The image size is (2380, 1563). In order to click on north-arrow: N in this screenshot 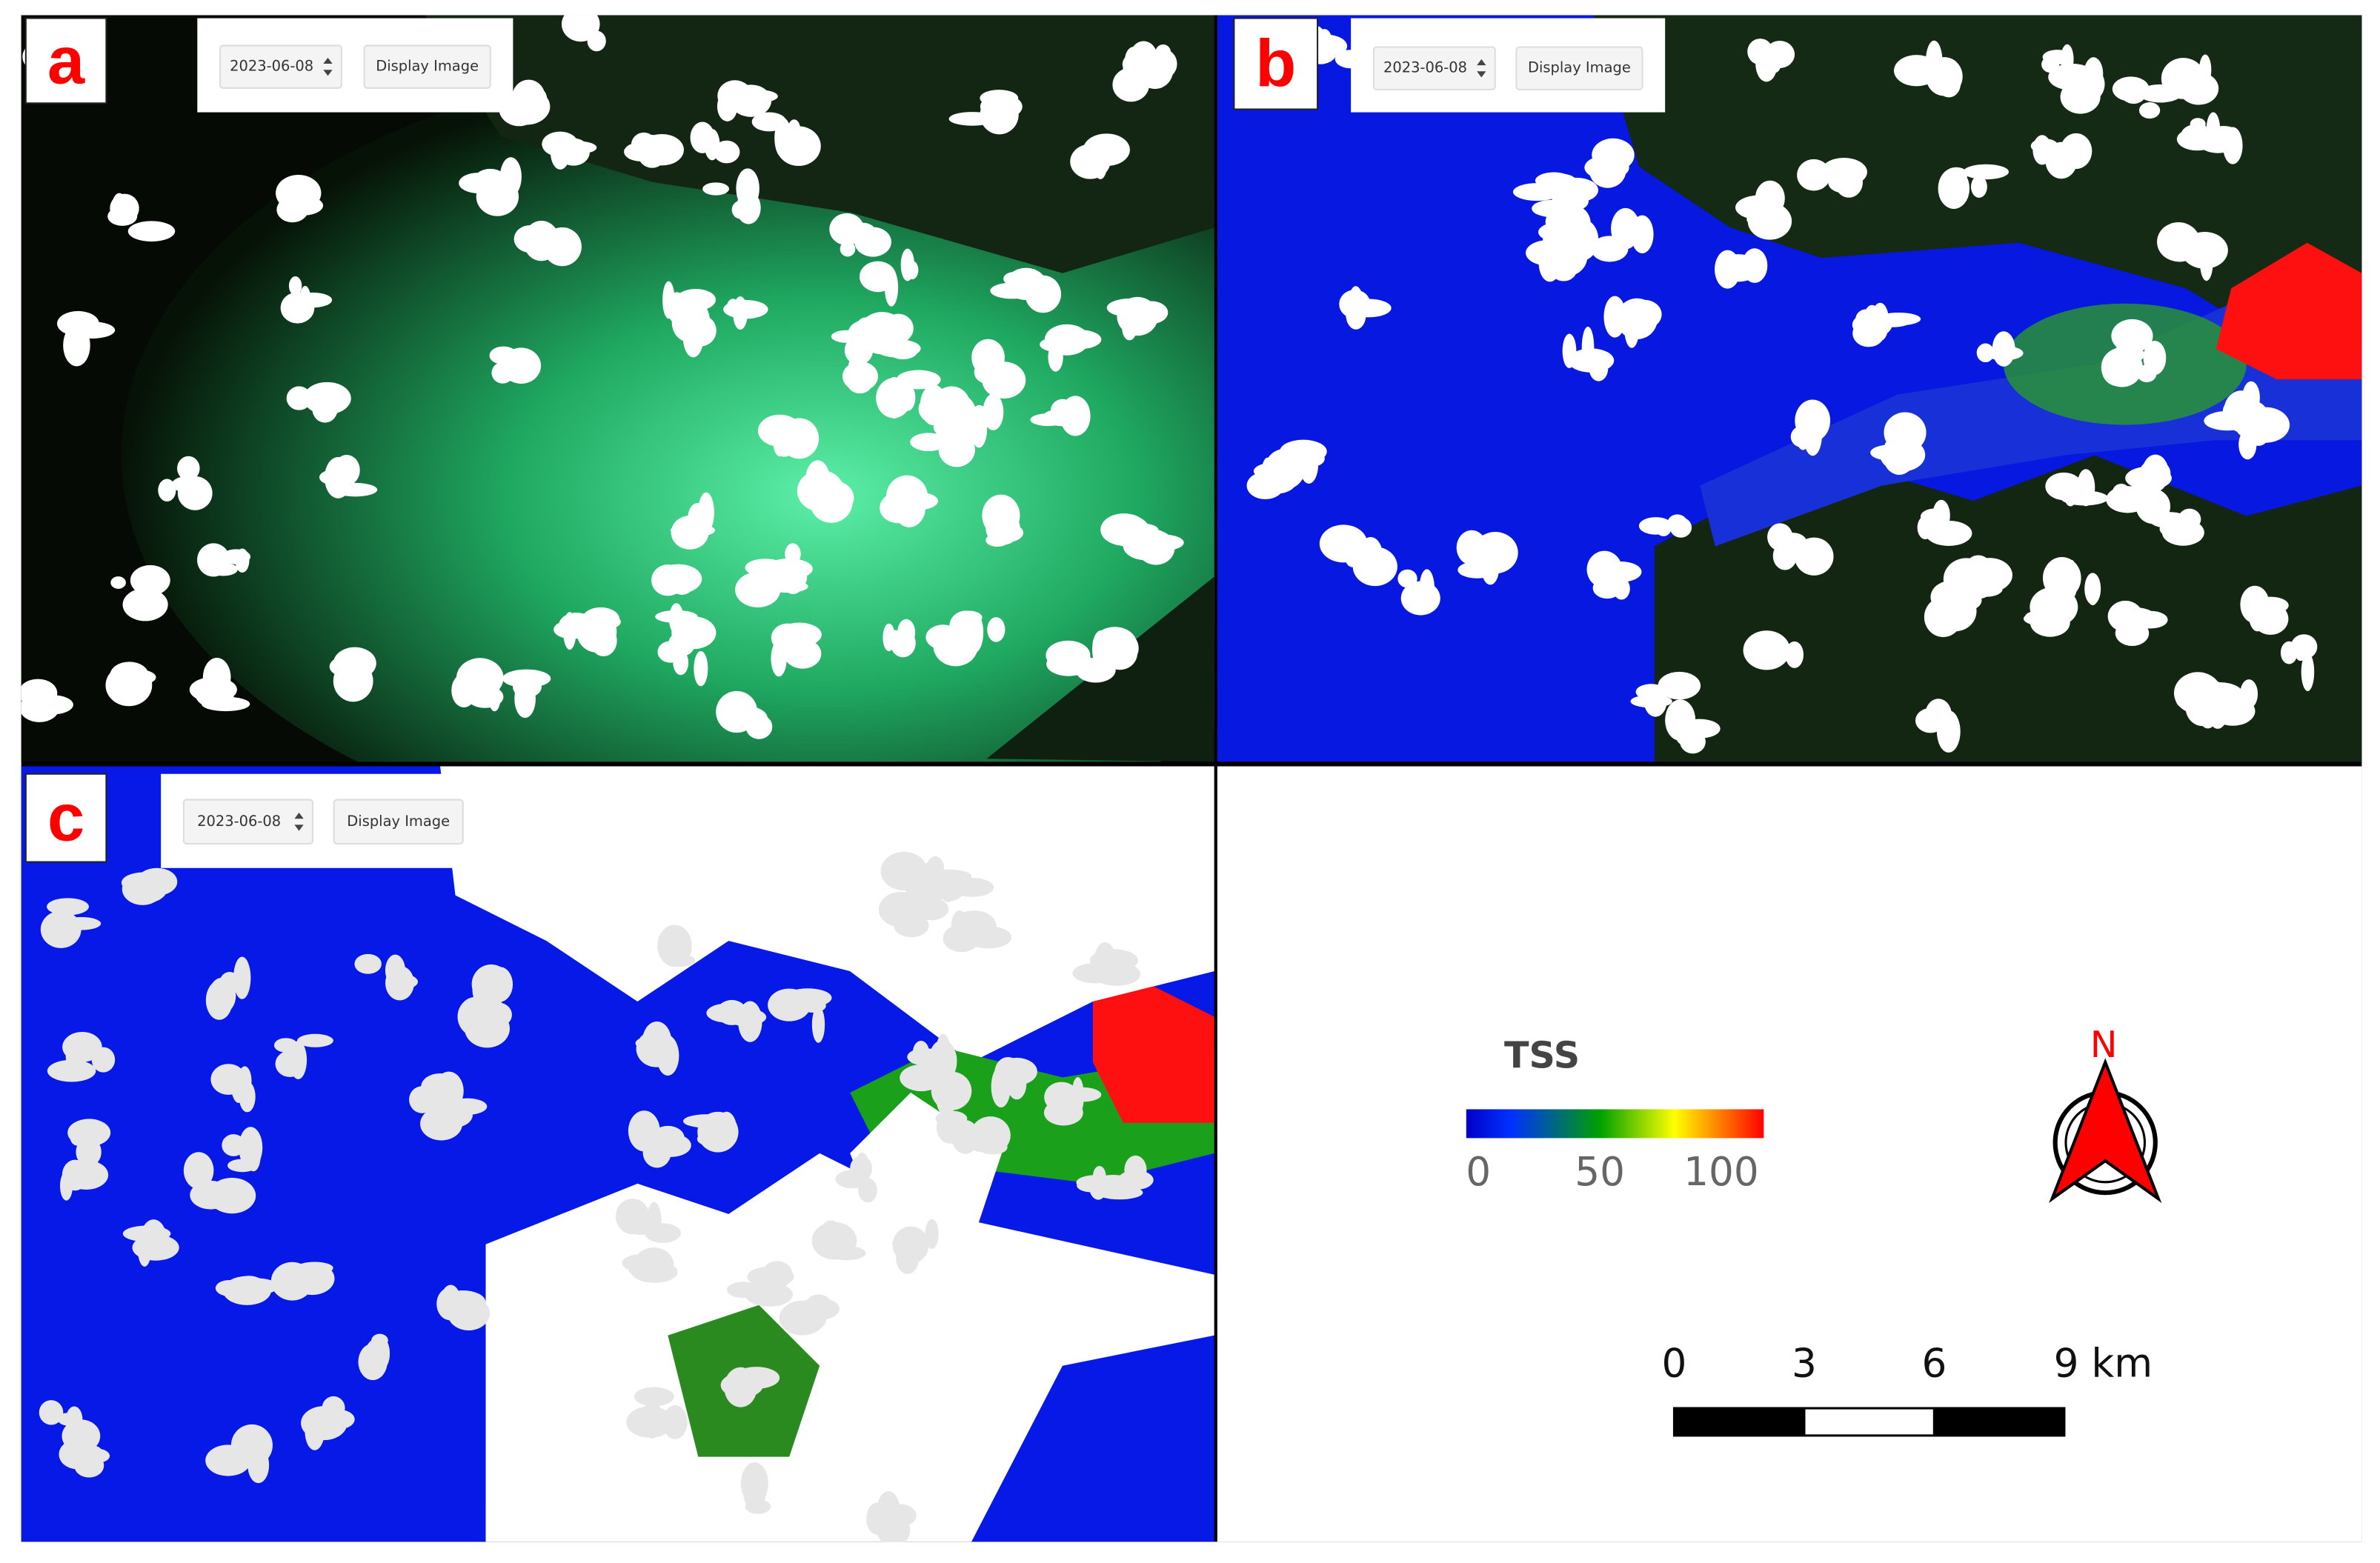, I will do `click(2105, 1113)`.